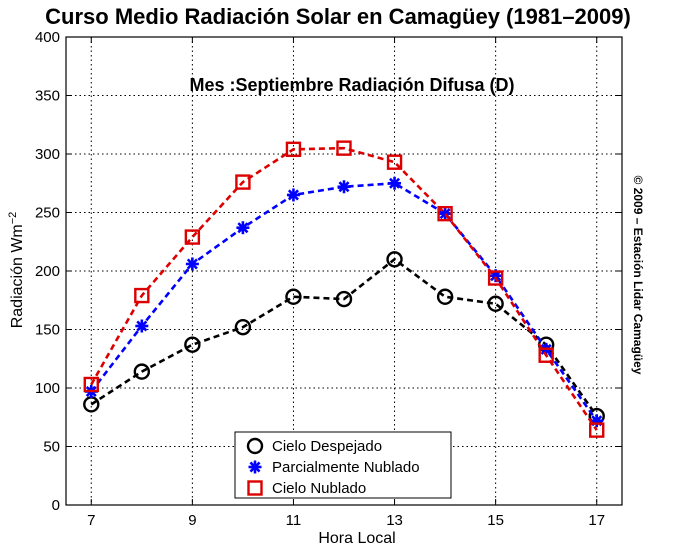  Describe the element at coordinates (47, 213) in the screenshot. I see `y-tick-label: 250` at that location.